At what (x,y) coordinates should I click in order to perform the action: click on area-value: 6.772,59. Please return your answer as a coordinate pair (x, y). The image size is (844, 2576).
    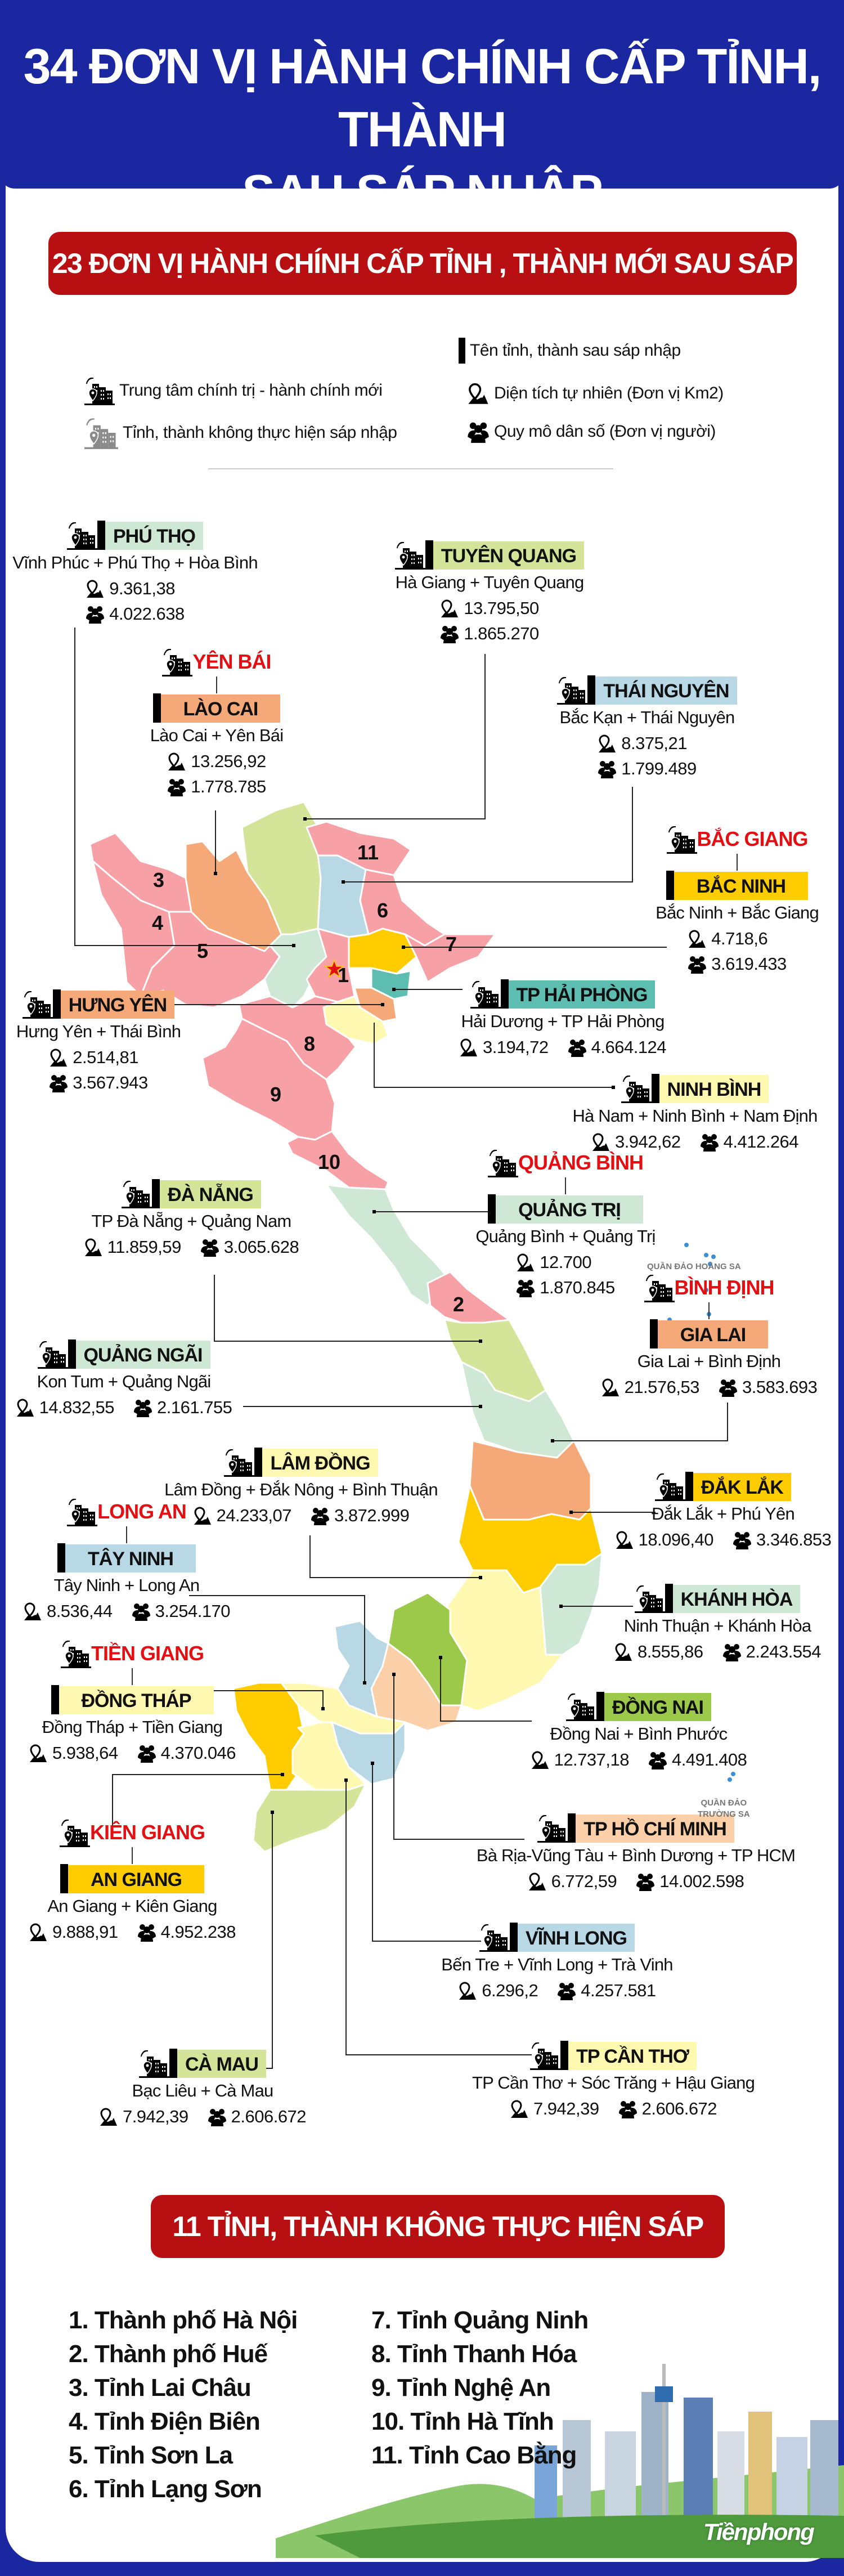
    Looking at the image, I should click on (584, 1881).